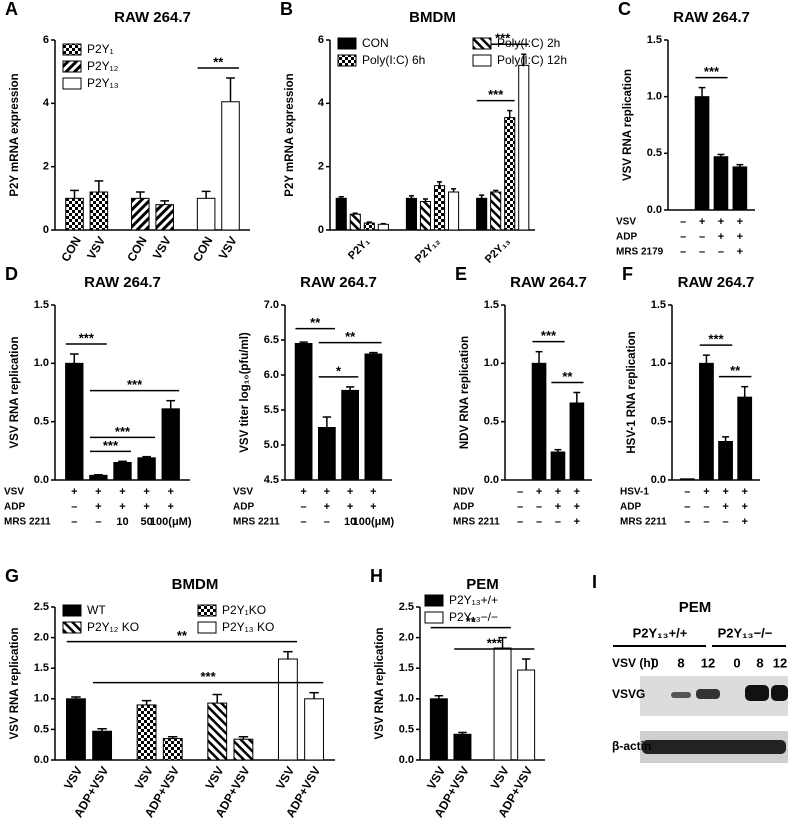  What do you see at coordinates (393, 60) in the screenshot?
I see `legend-label: Poly(I:C) 6h` at bounding box center [393, 60].